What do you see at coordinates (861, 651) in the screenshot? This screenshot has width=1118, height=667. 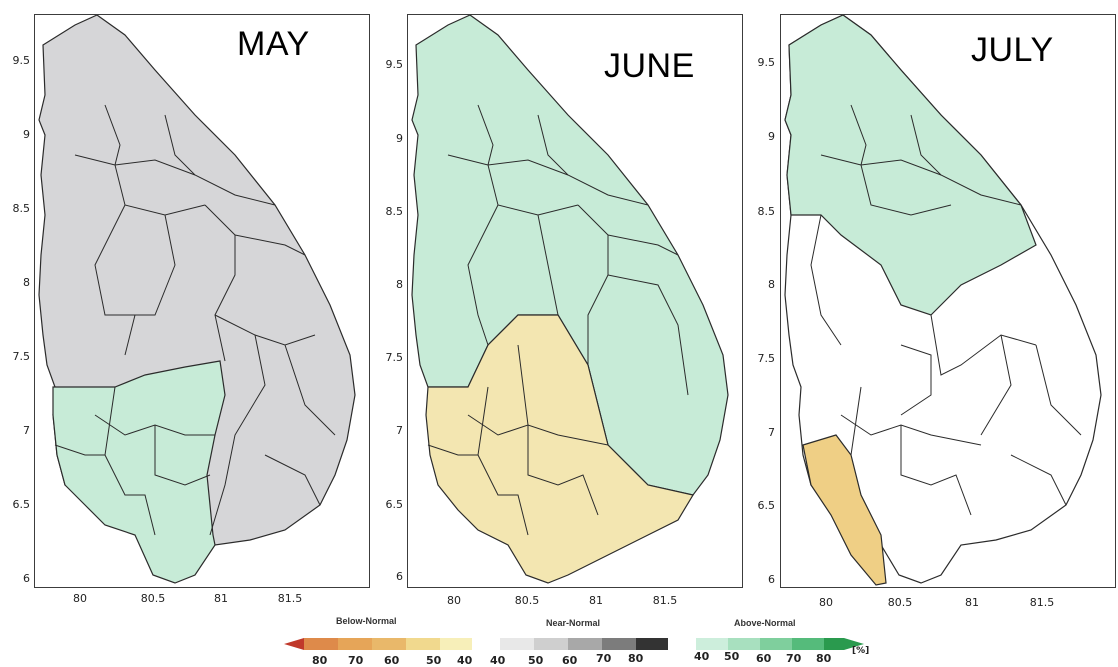 I see `legend-unit: [%]` at bounding box center [861, 651].